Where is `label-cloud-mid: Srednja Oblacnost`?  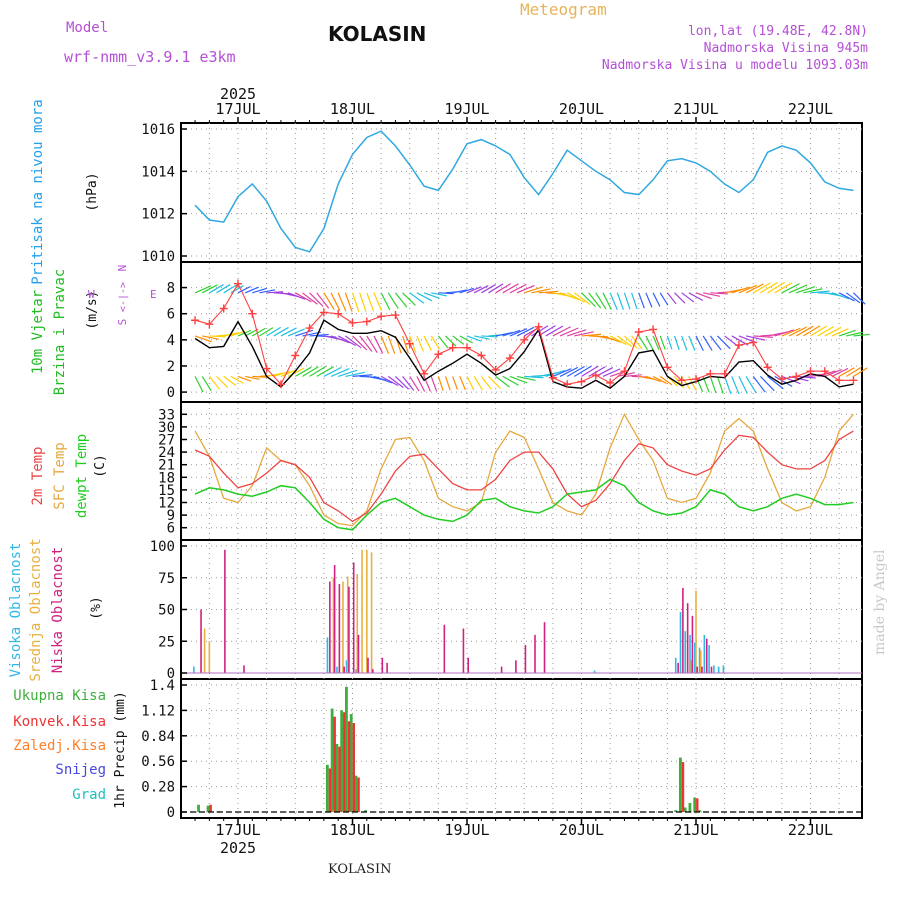 label-cloud-mid: Srednja Oblacnost is located at coordinates (36, 609).